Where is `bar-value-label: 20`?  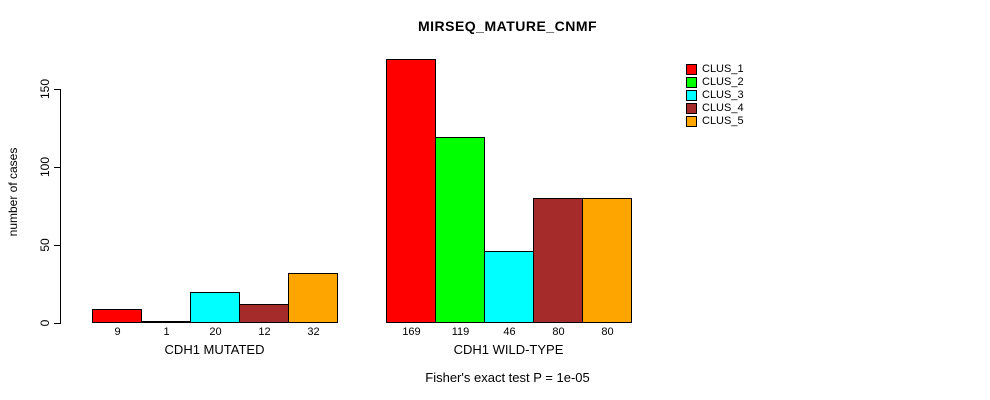 bar-value-label: 20 is located at coordinates (215, 332).